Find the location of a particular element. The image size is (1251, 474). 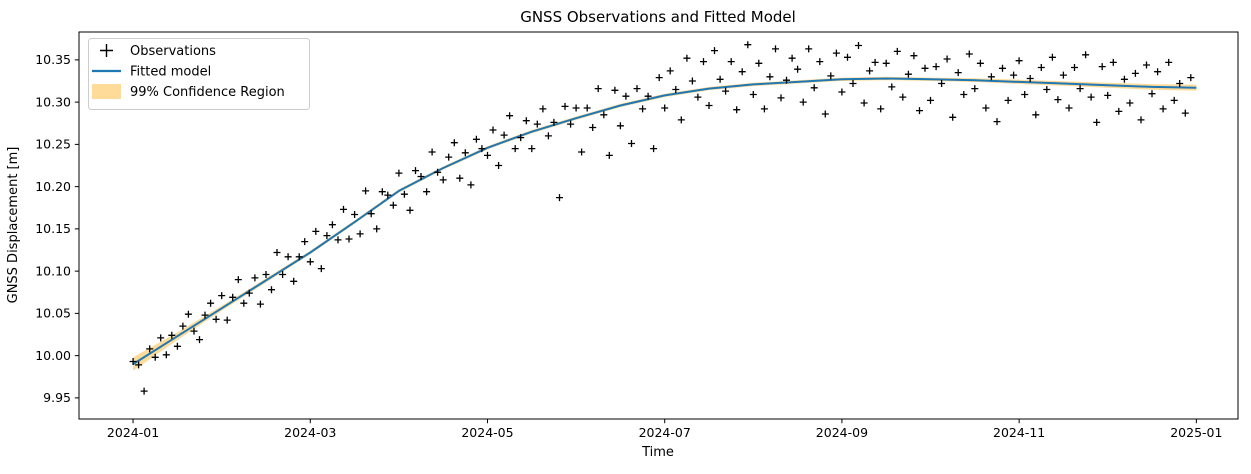

y-tick-label: 10.20 is located at coordinates (53, 186).